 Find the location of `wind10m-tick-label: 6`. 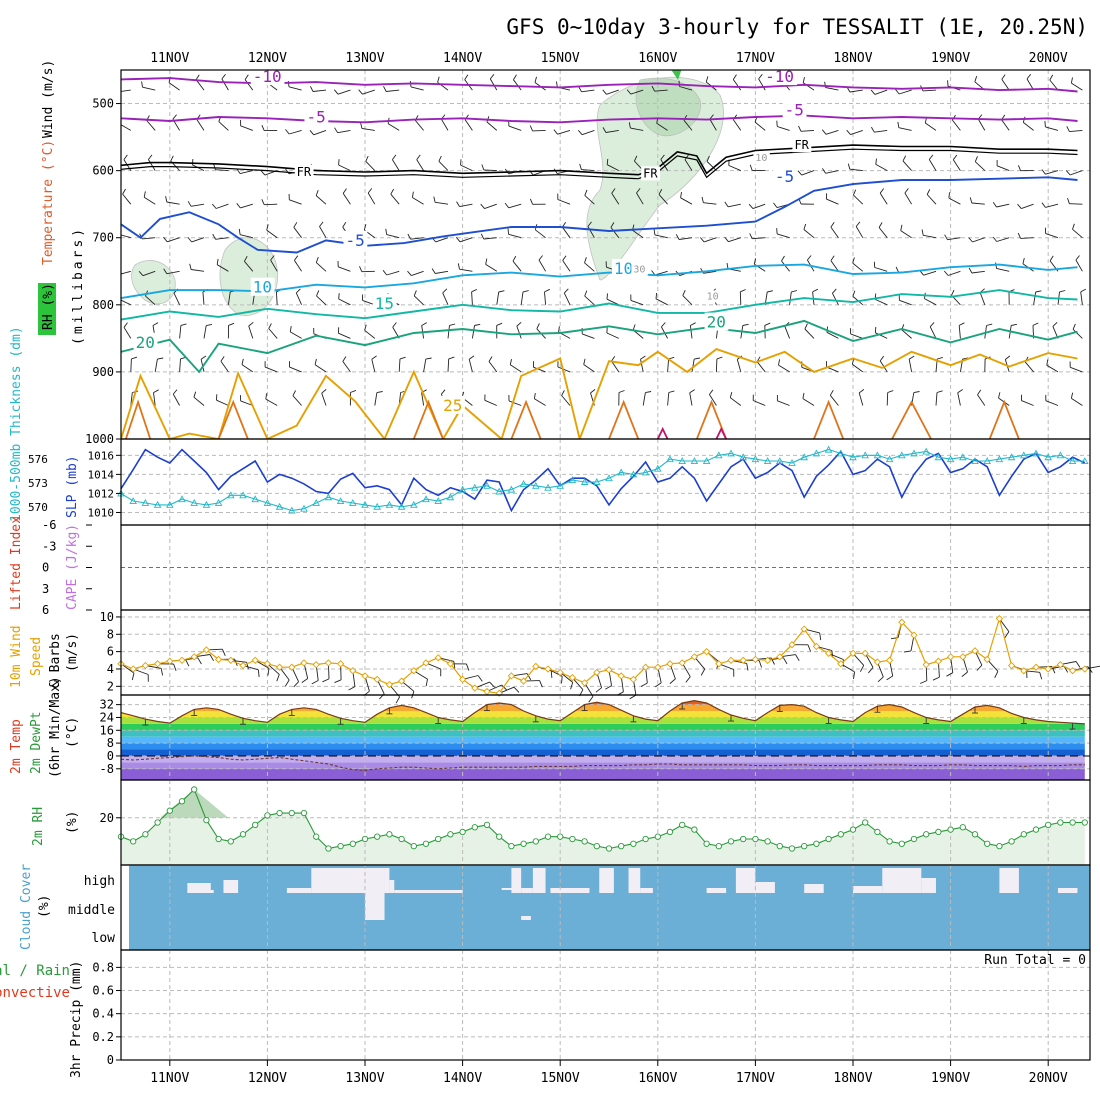

wind10m-tick-label: 6 is located at coordinates (110, 652).